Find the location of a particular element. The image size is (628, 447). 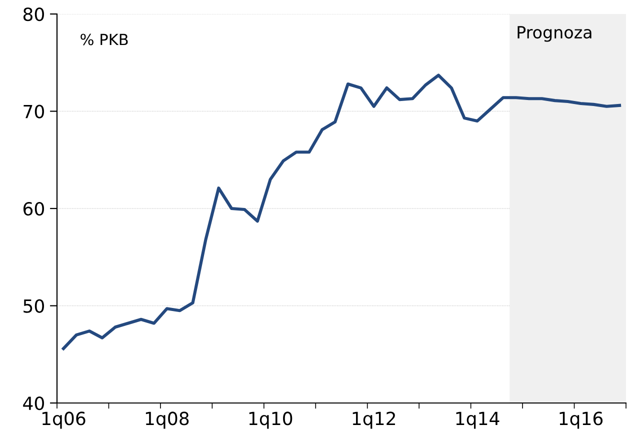

y-tick-label: 50 is located at coordinates (34, 306).